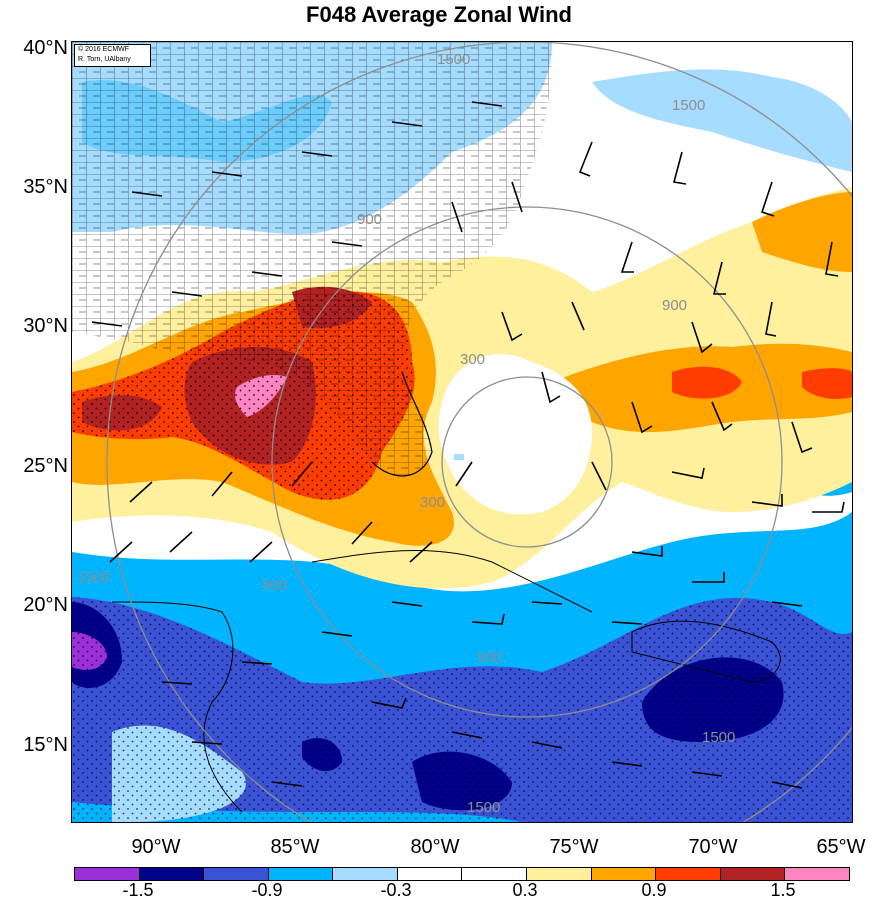  What do you see at coordinates (177, 707) in the screenshot?
I see `central-america-coast` at bounding box center [177, 707].